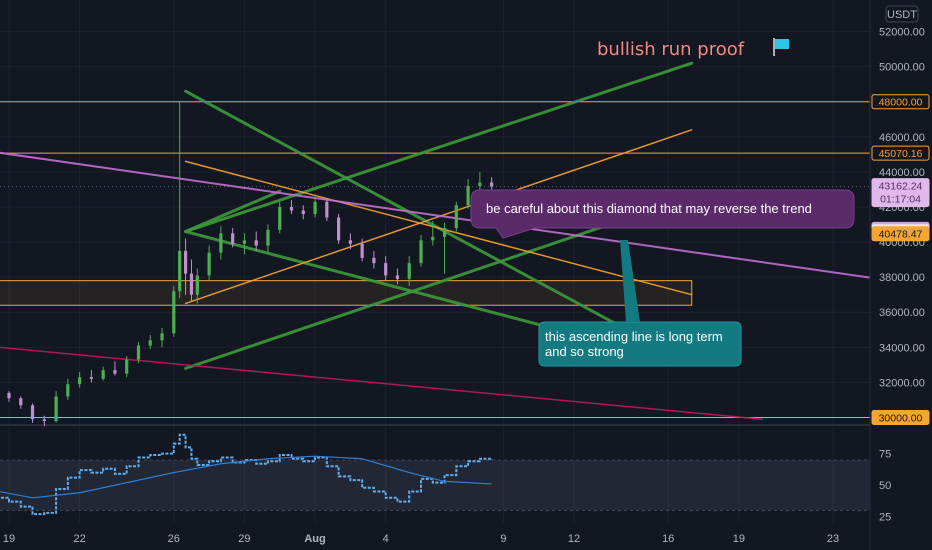  What do you see at coordinates (634, 336) in the screenshot?
I see `long-term-callout-line-1: this ascending line is long term` at bounding box center [634, 336].